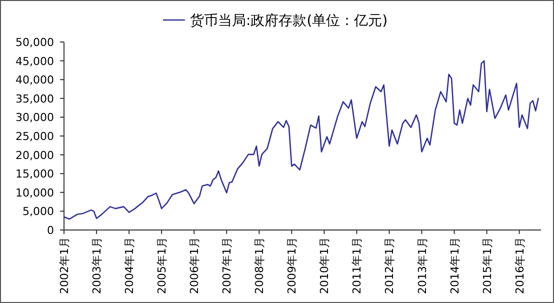 The width and height of the screenshot is (554, 303). I want to click on y-tick-label: 25,000, so click(35, 136).